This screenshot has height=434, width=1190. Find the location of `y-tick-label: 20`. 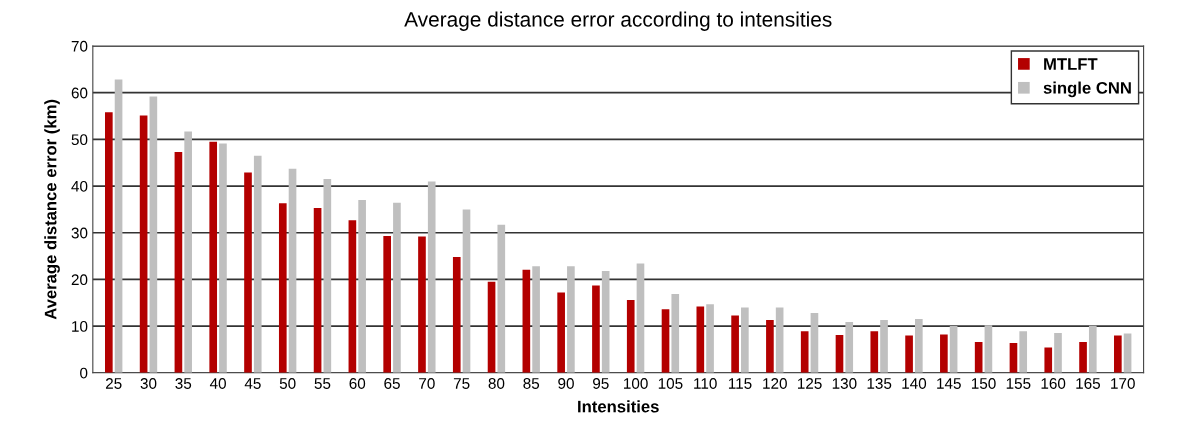

y-tick-label: 20 is located at coordinates (79, 280).